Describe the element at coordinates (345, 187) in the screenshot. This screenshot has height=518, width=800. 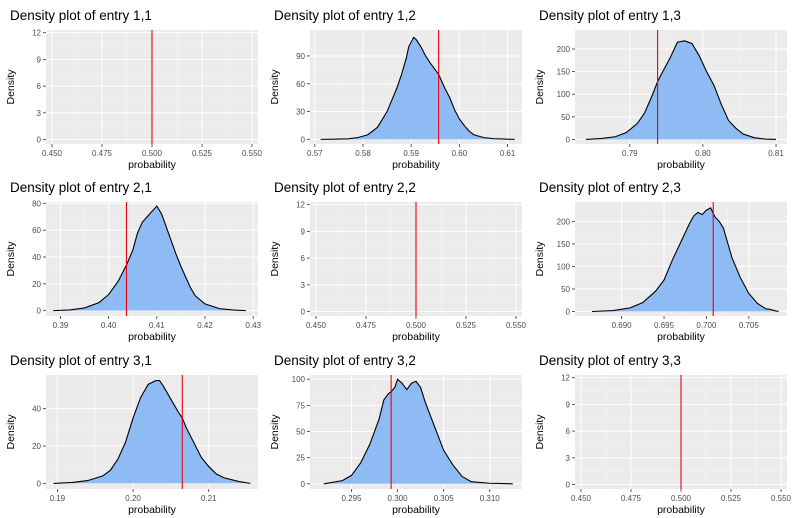
I see `panel-title: Density plot of entry 2,2` at that location.